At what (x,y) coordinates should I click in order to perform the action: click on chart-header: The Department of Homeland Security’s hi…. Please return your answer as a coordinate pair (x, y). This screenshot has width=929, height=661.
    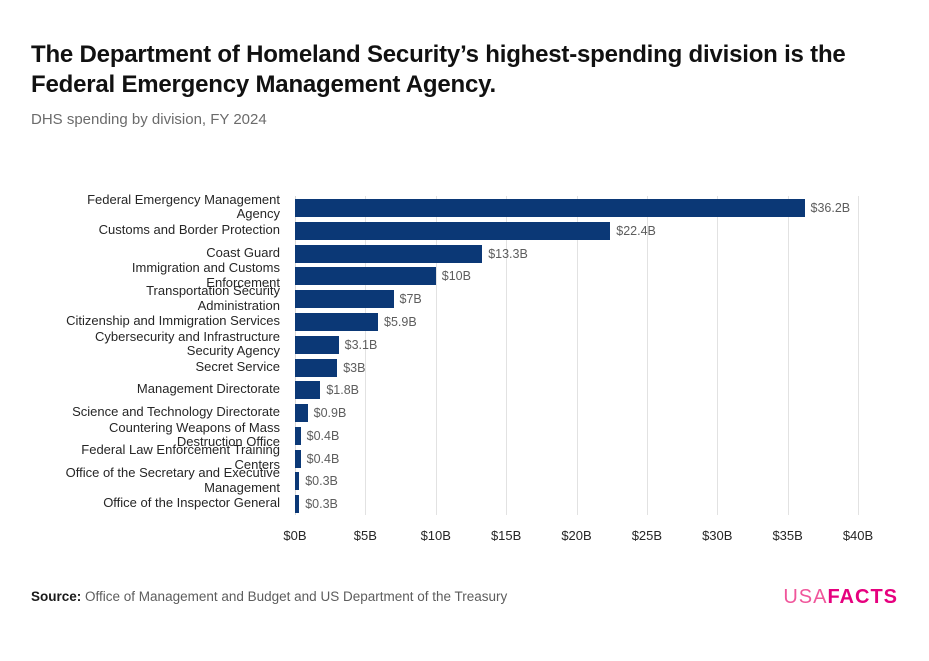
    Looking at the image, I should click on (441, 84).